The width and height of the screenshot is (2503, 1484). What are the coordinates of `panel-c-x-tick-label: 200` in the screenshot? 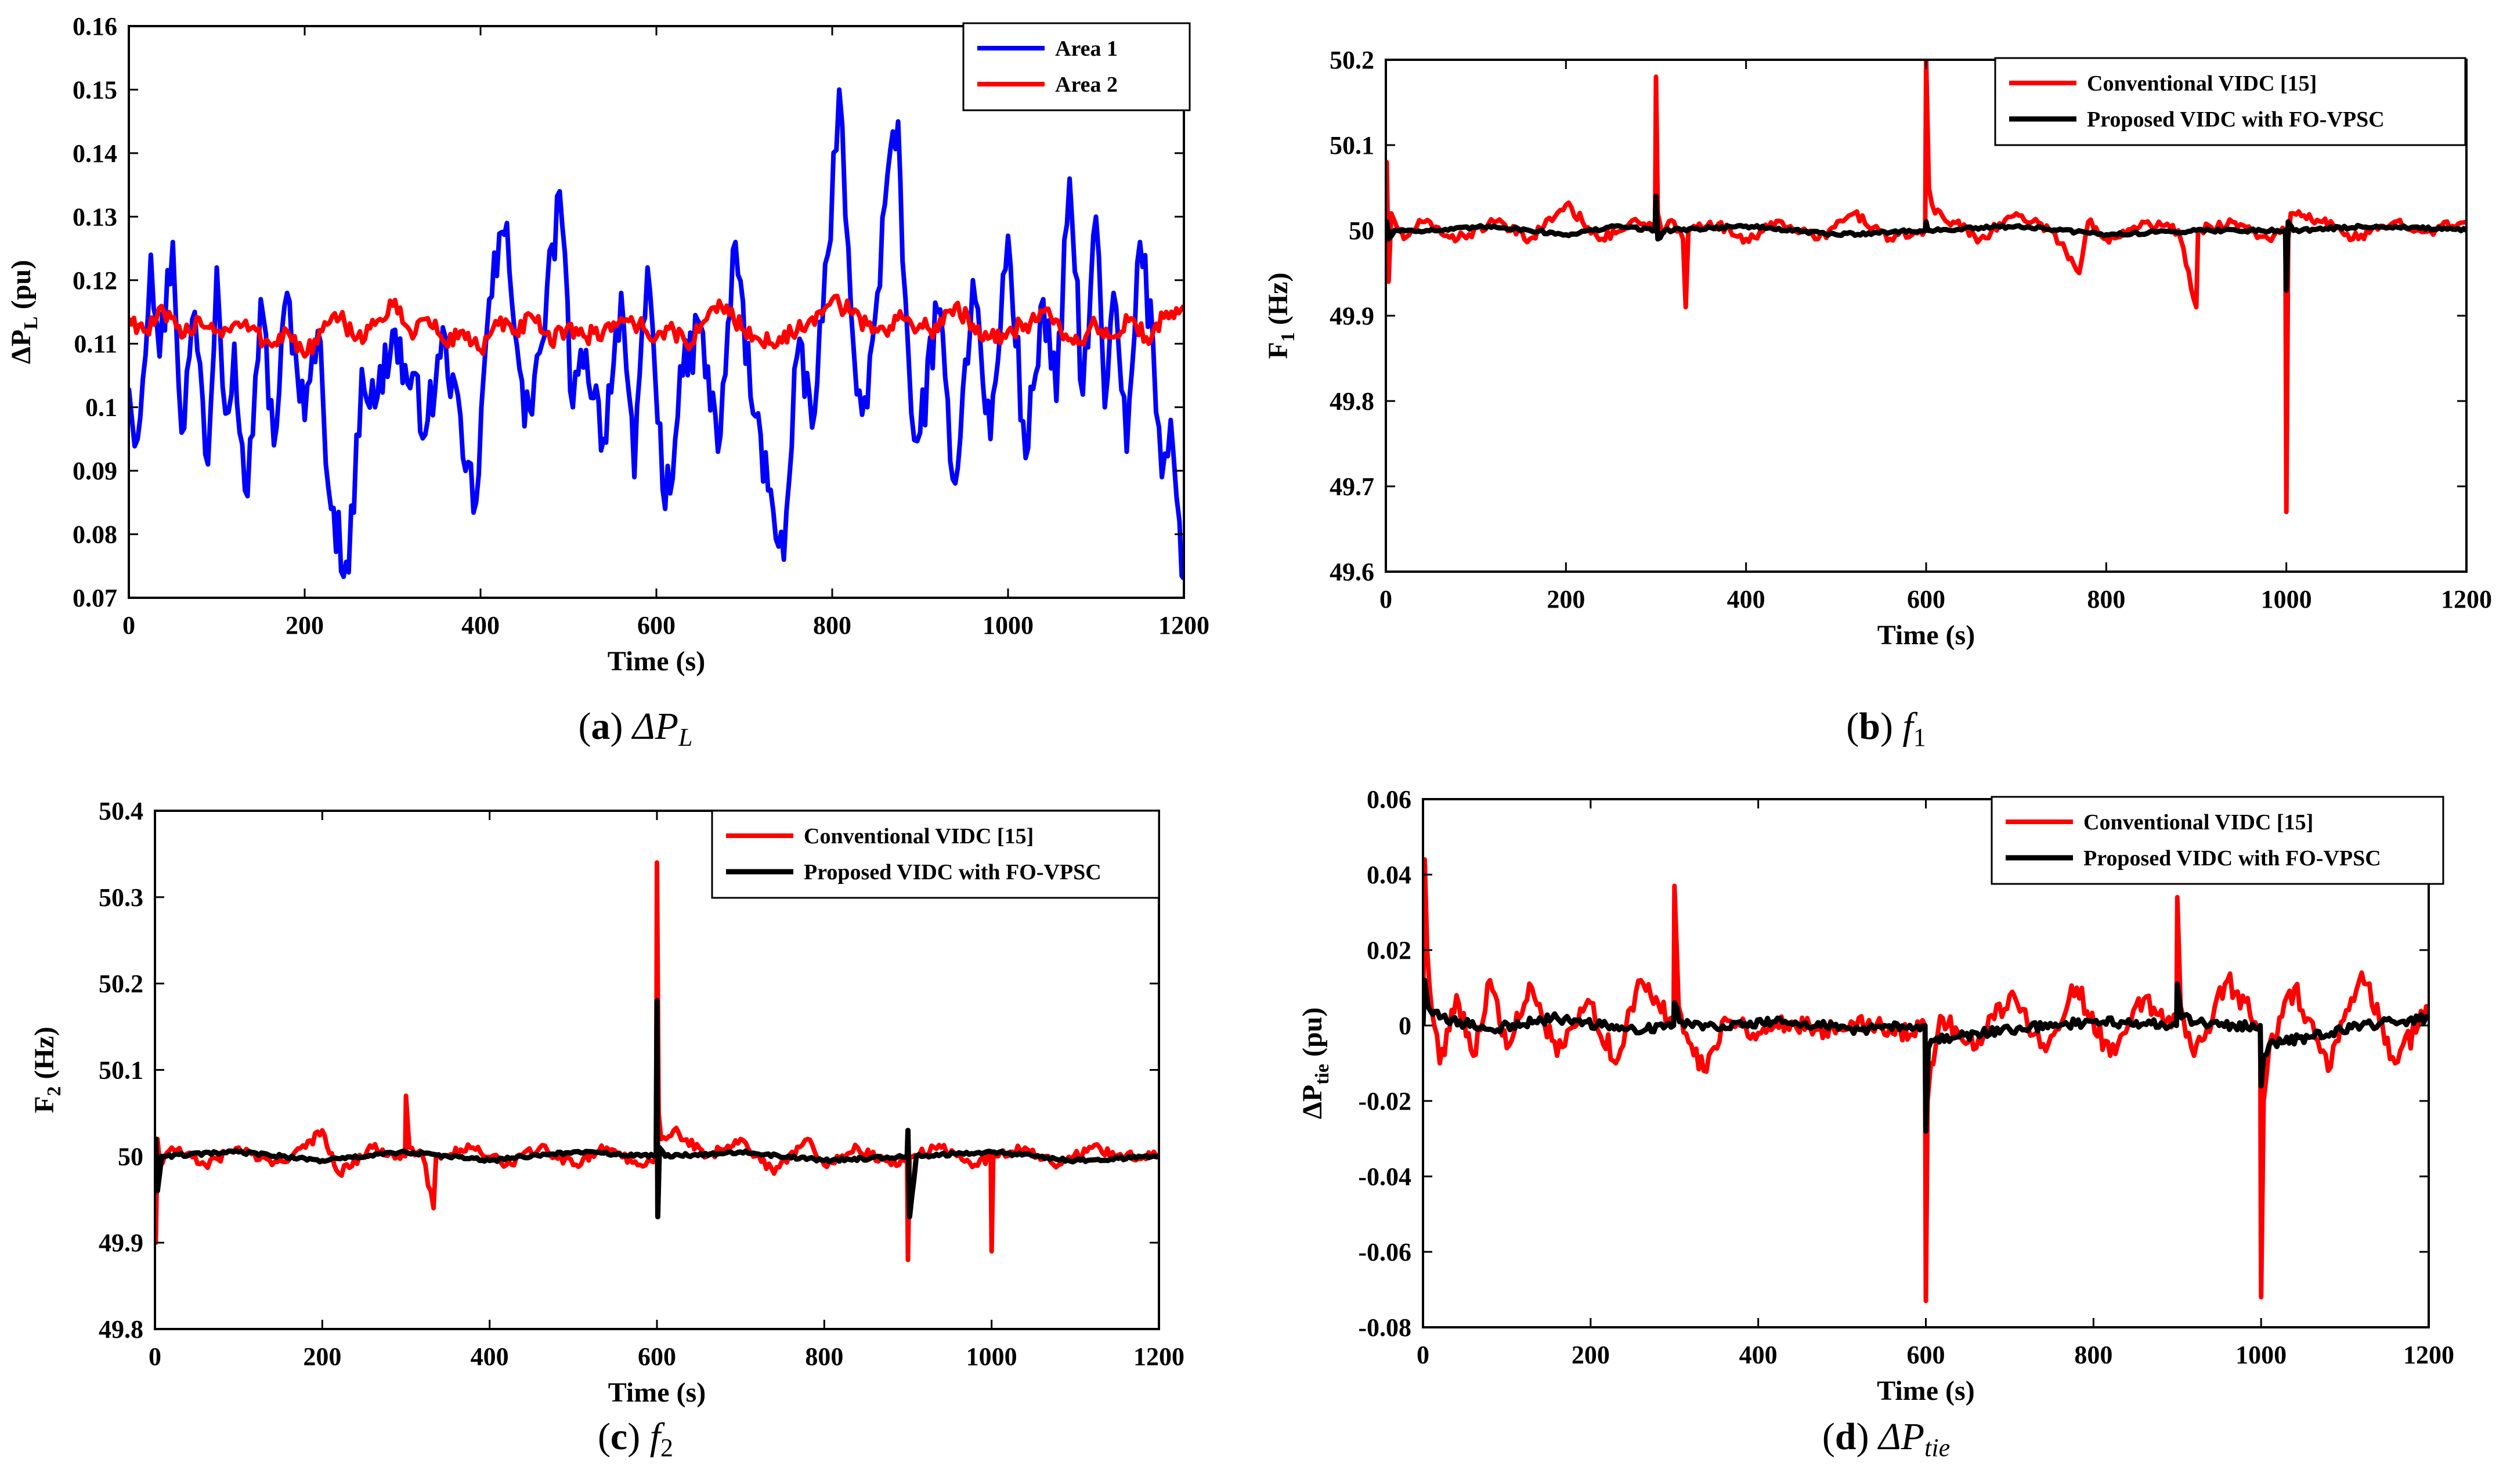 It's located at (322, 1356).